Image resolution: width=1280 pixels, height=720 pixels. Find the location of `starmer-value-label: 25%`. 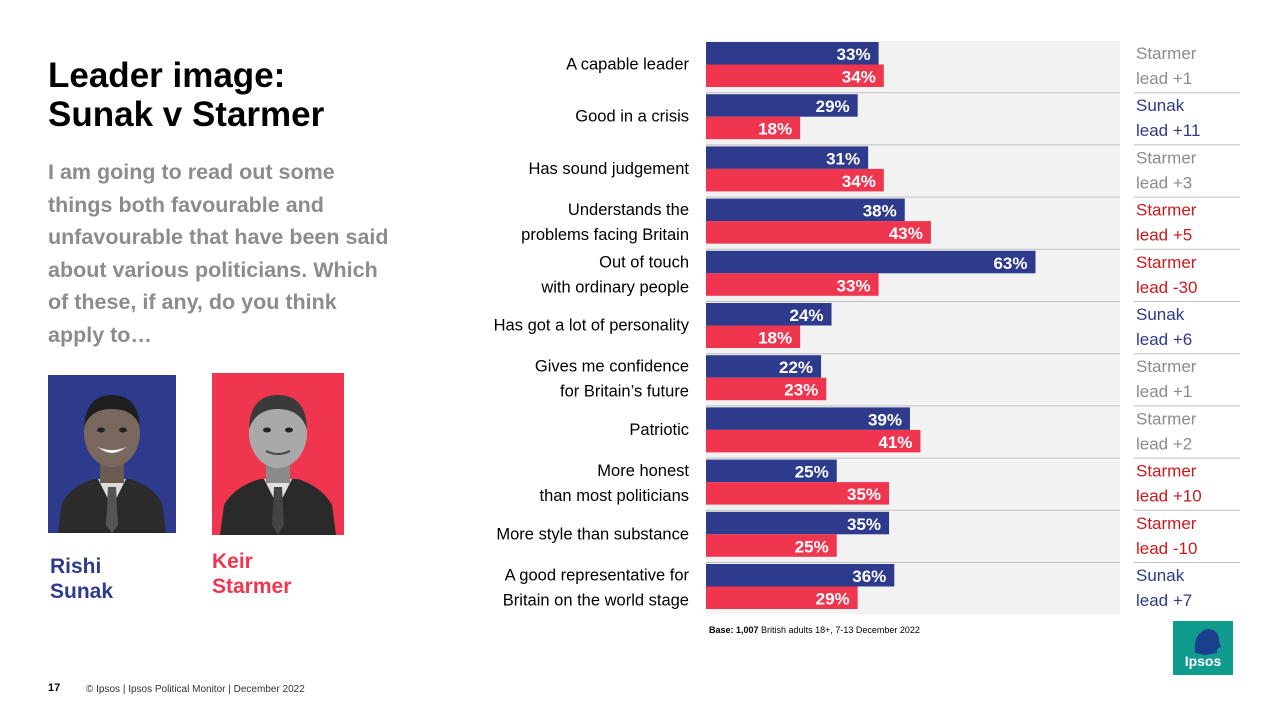

starmer-value-label: 25% is located at coordinates (812, 546).